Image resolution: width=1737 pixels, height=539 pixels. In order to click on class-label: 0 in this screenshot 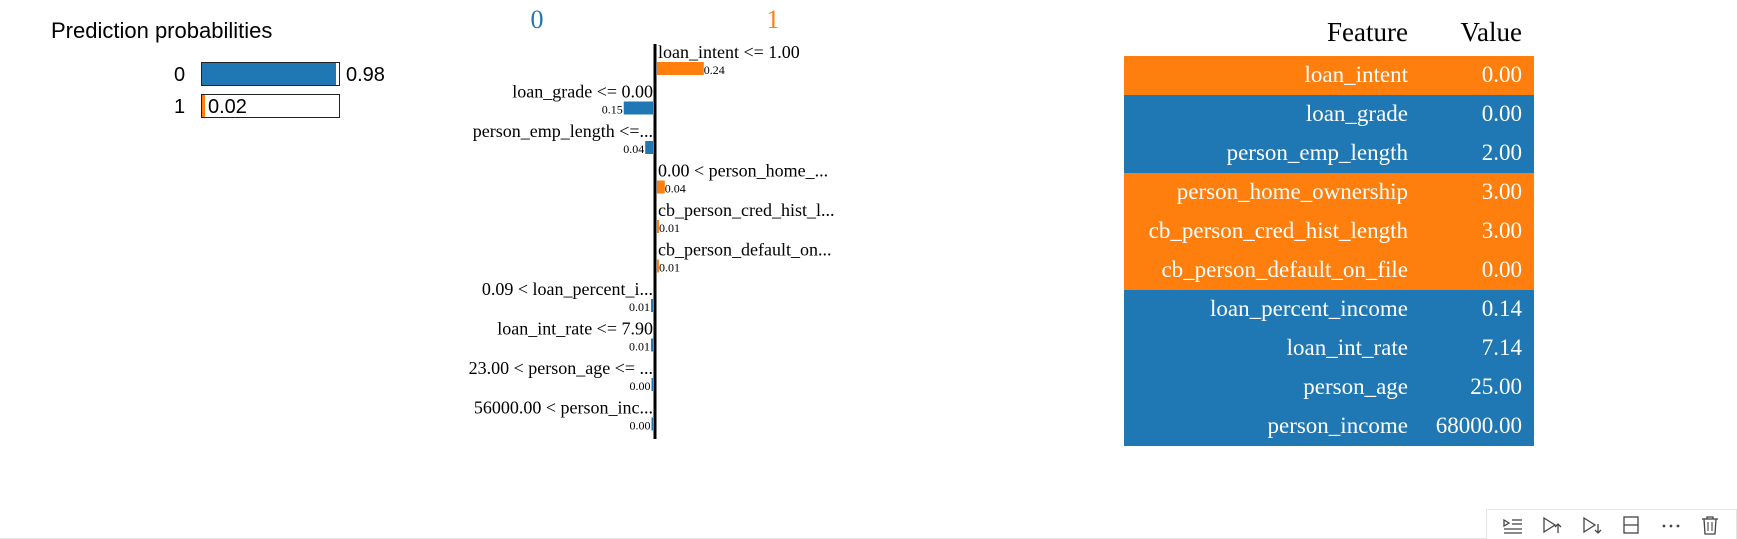, I will do `click(180, 75)`.